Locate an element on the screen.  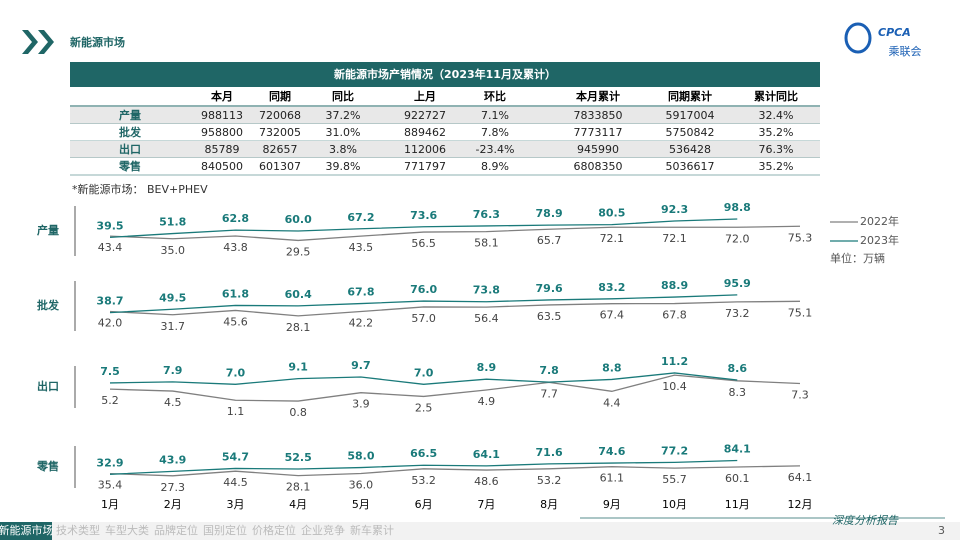
panel-title: 零售 is located at coordinates (47, 466).